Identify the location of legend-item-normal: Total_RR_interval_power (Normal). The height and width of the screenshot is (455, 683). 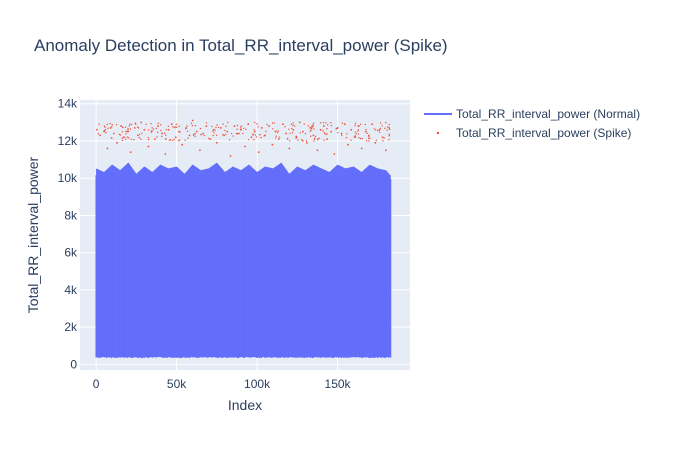
(532, 114).